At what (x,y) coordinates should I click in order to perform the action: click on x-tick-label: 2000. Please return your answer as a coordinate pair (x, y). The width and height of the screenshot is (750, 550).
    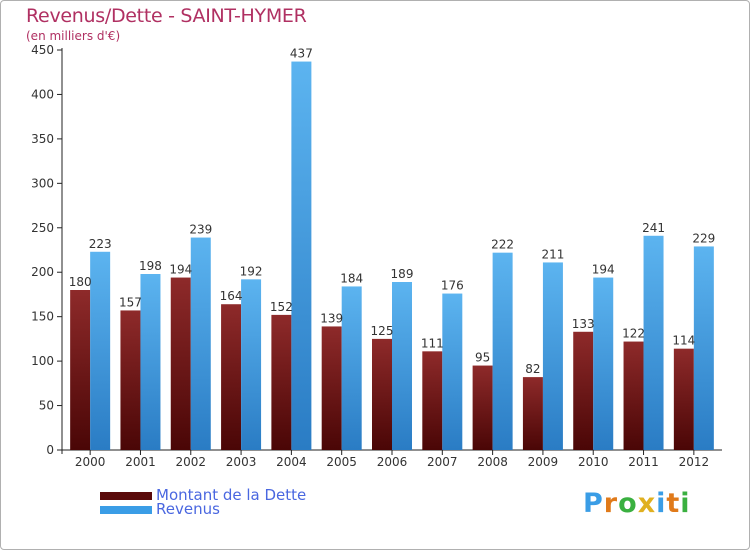
    Looking at the image, I should click on (90, 462).